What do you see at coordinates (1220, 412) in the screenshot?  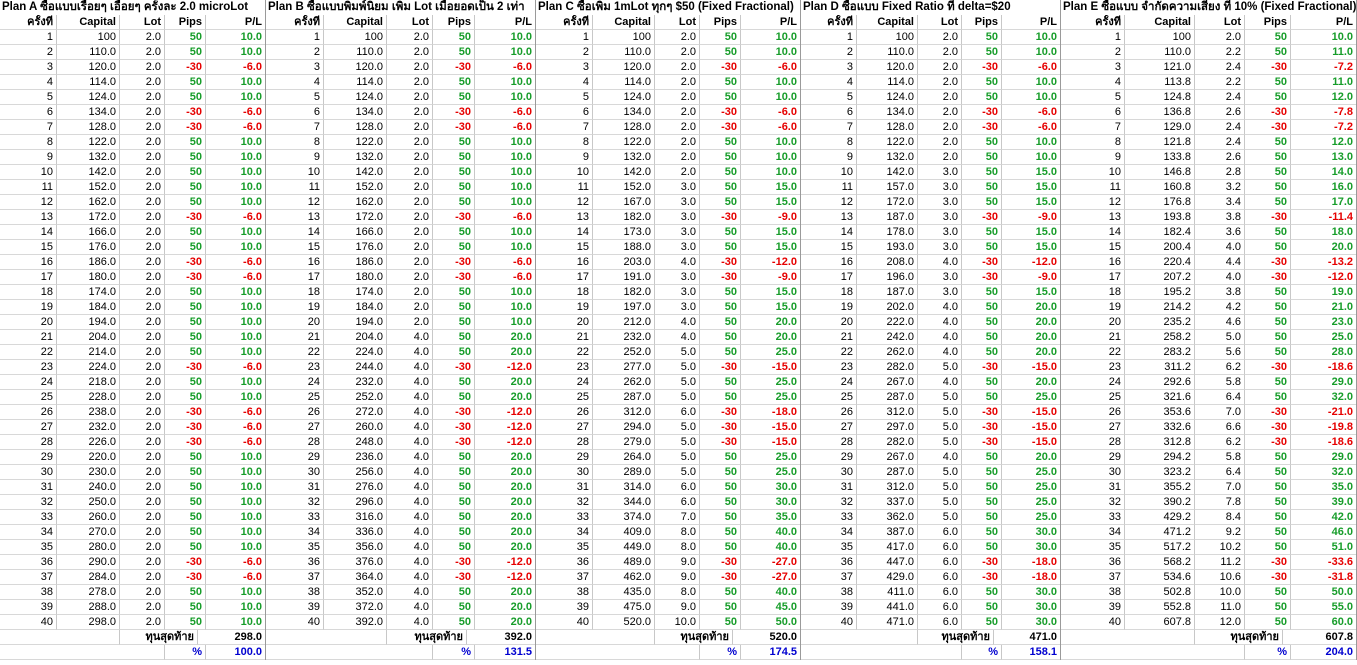 I see `lot-cell: 7.0` at bounding box center [1220, 412].